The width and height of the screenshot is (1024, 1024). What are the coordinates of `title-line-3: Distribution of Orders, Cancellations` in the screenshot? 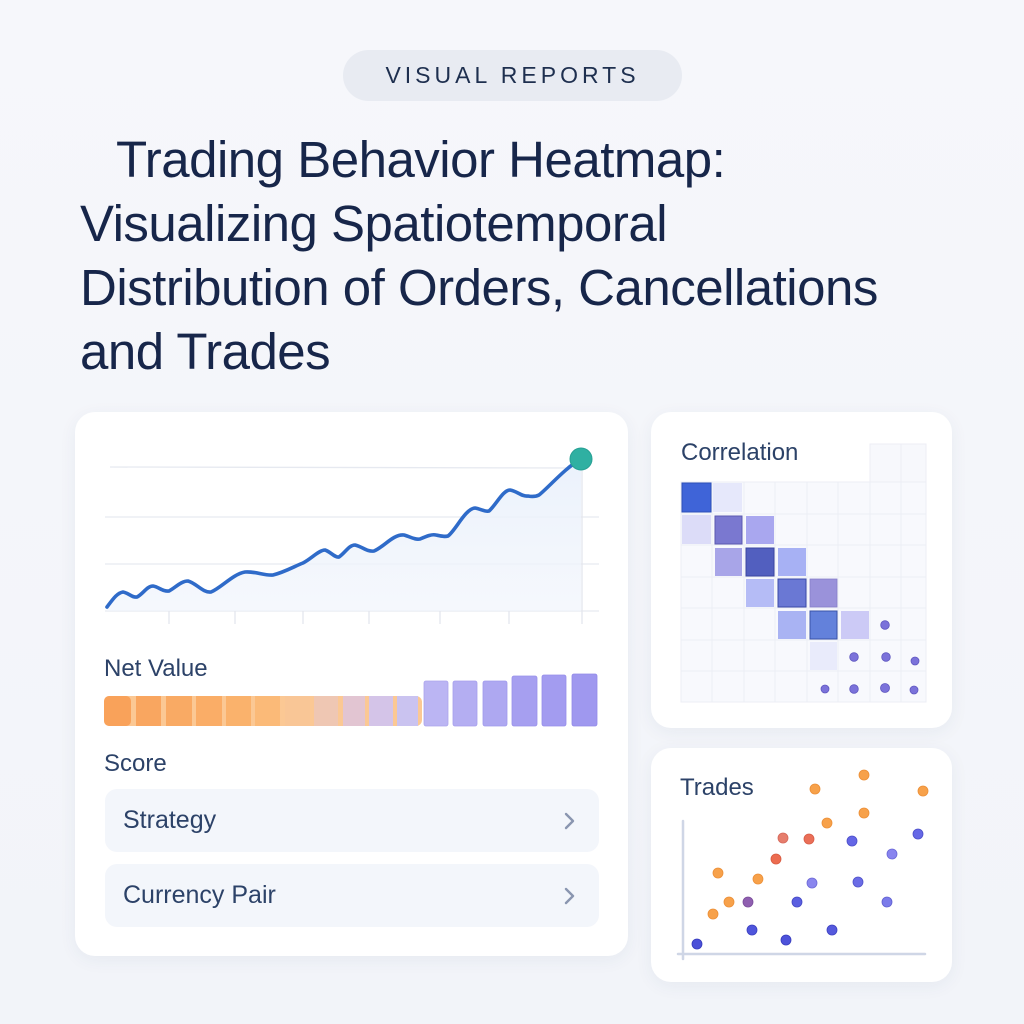 It's located at (479, 287).